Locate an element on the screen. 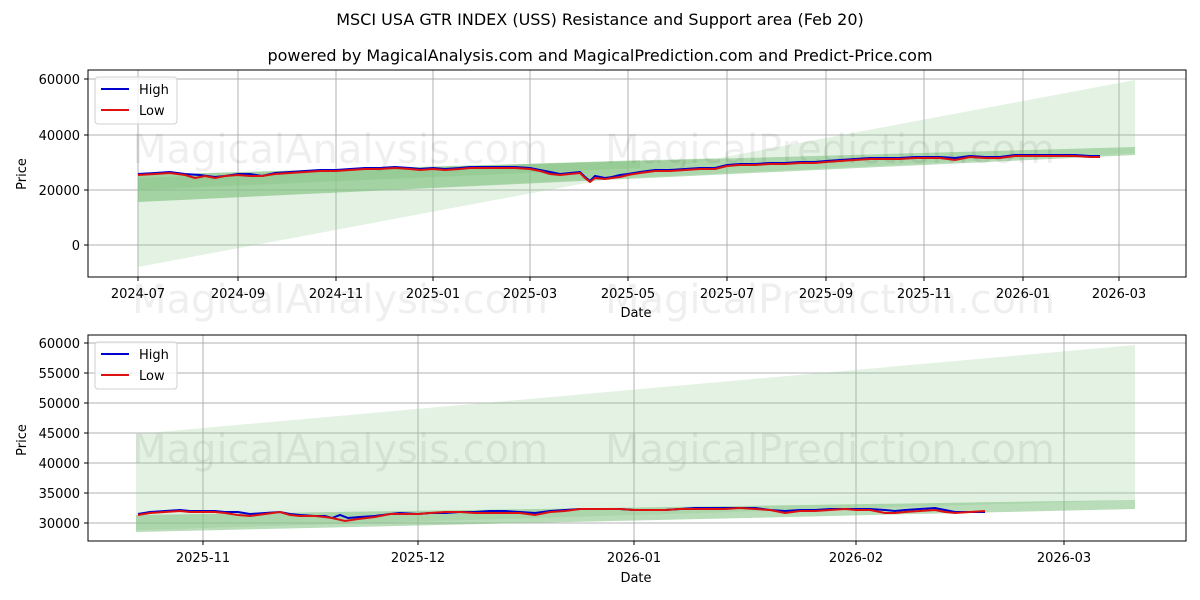 The image size is (1200, 600). top-xtick: 2025-09 is located at coordinates (826, 294).